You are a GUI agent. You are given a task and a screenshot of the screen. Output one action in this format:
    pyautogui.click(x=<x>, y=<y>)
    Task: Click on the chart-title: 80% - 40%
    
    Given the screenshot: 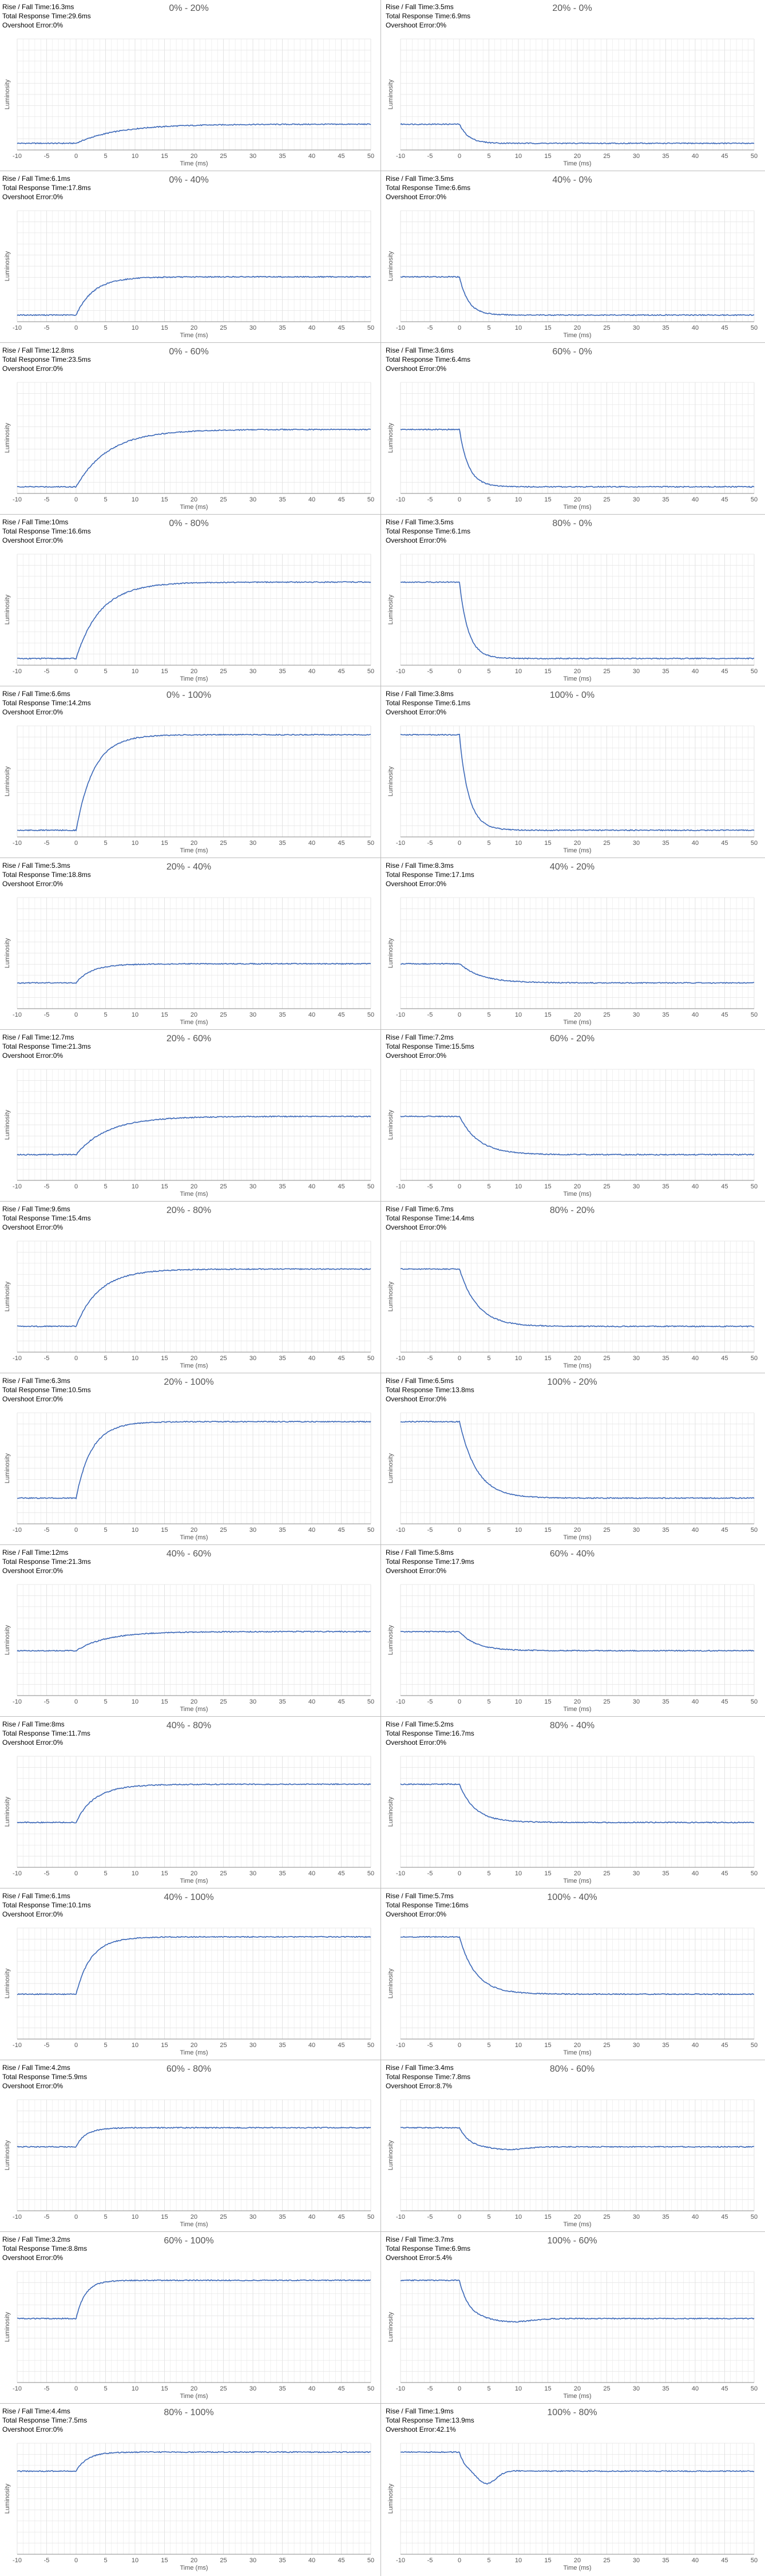 What is the action you would take?
    pyautogui.click(x=572, y=1725)
    